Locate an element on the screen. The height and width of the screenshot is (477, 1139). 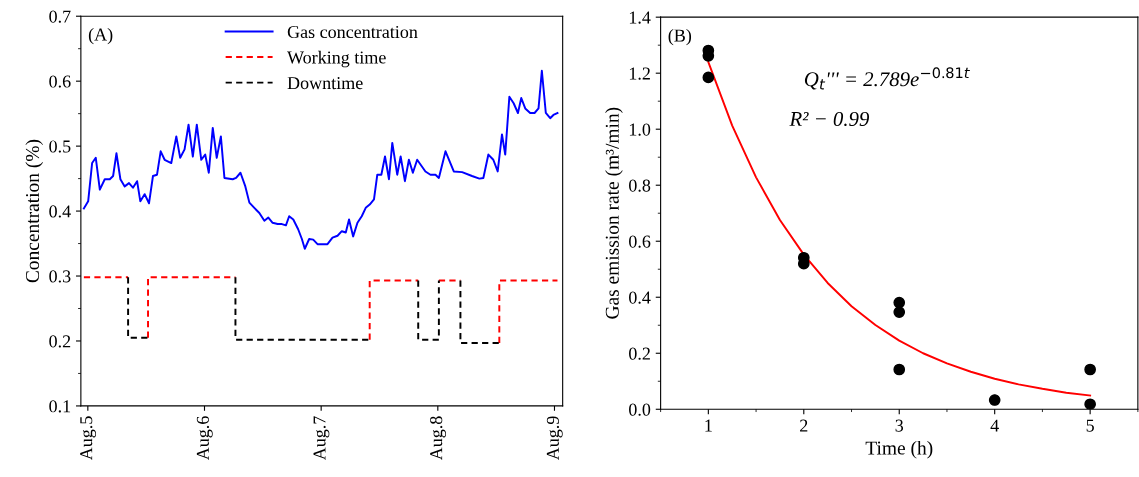
legend-label: Working time is located at coordinates (336, 59).